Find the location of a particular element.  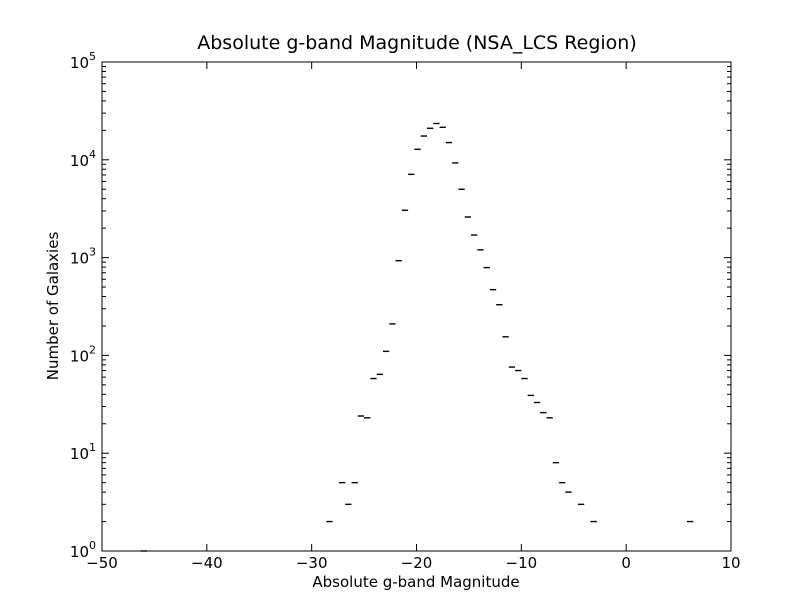

x-tick-label: −50 is located at coordinates (102, 563).